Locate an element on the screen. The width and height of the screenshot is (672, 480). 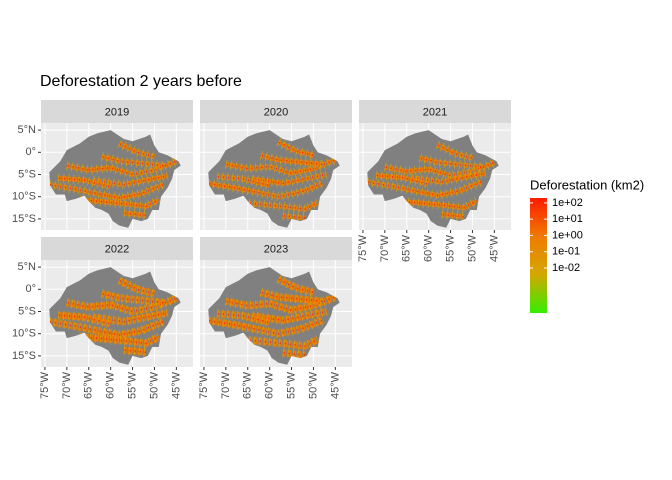
legend-colorbar is located at coordinates (538, 255).